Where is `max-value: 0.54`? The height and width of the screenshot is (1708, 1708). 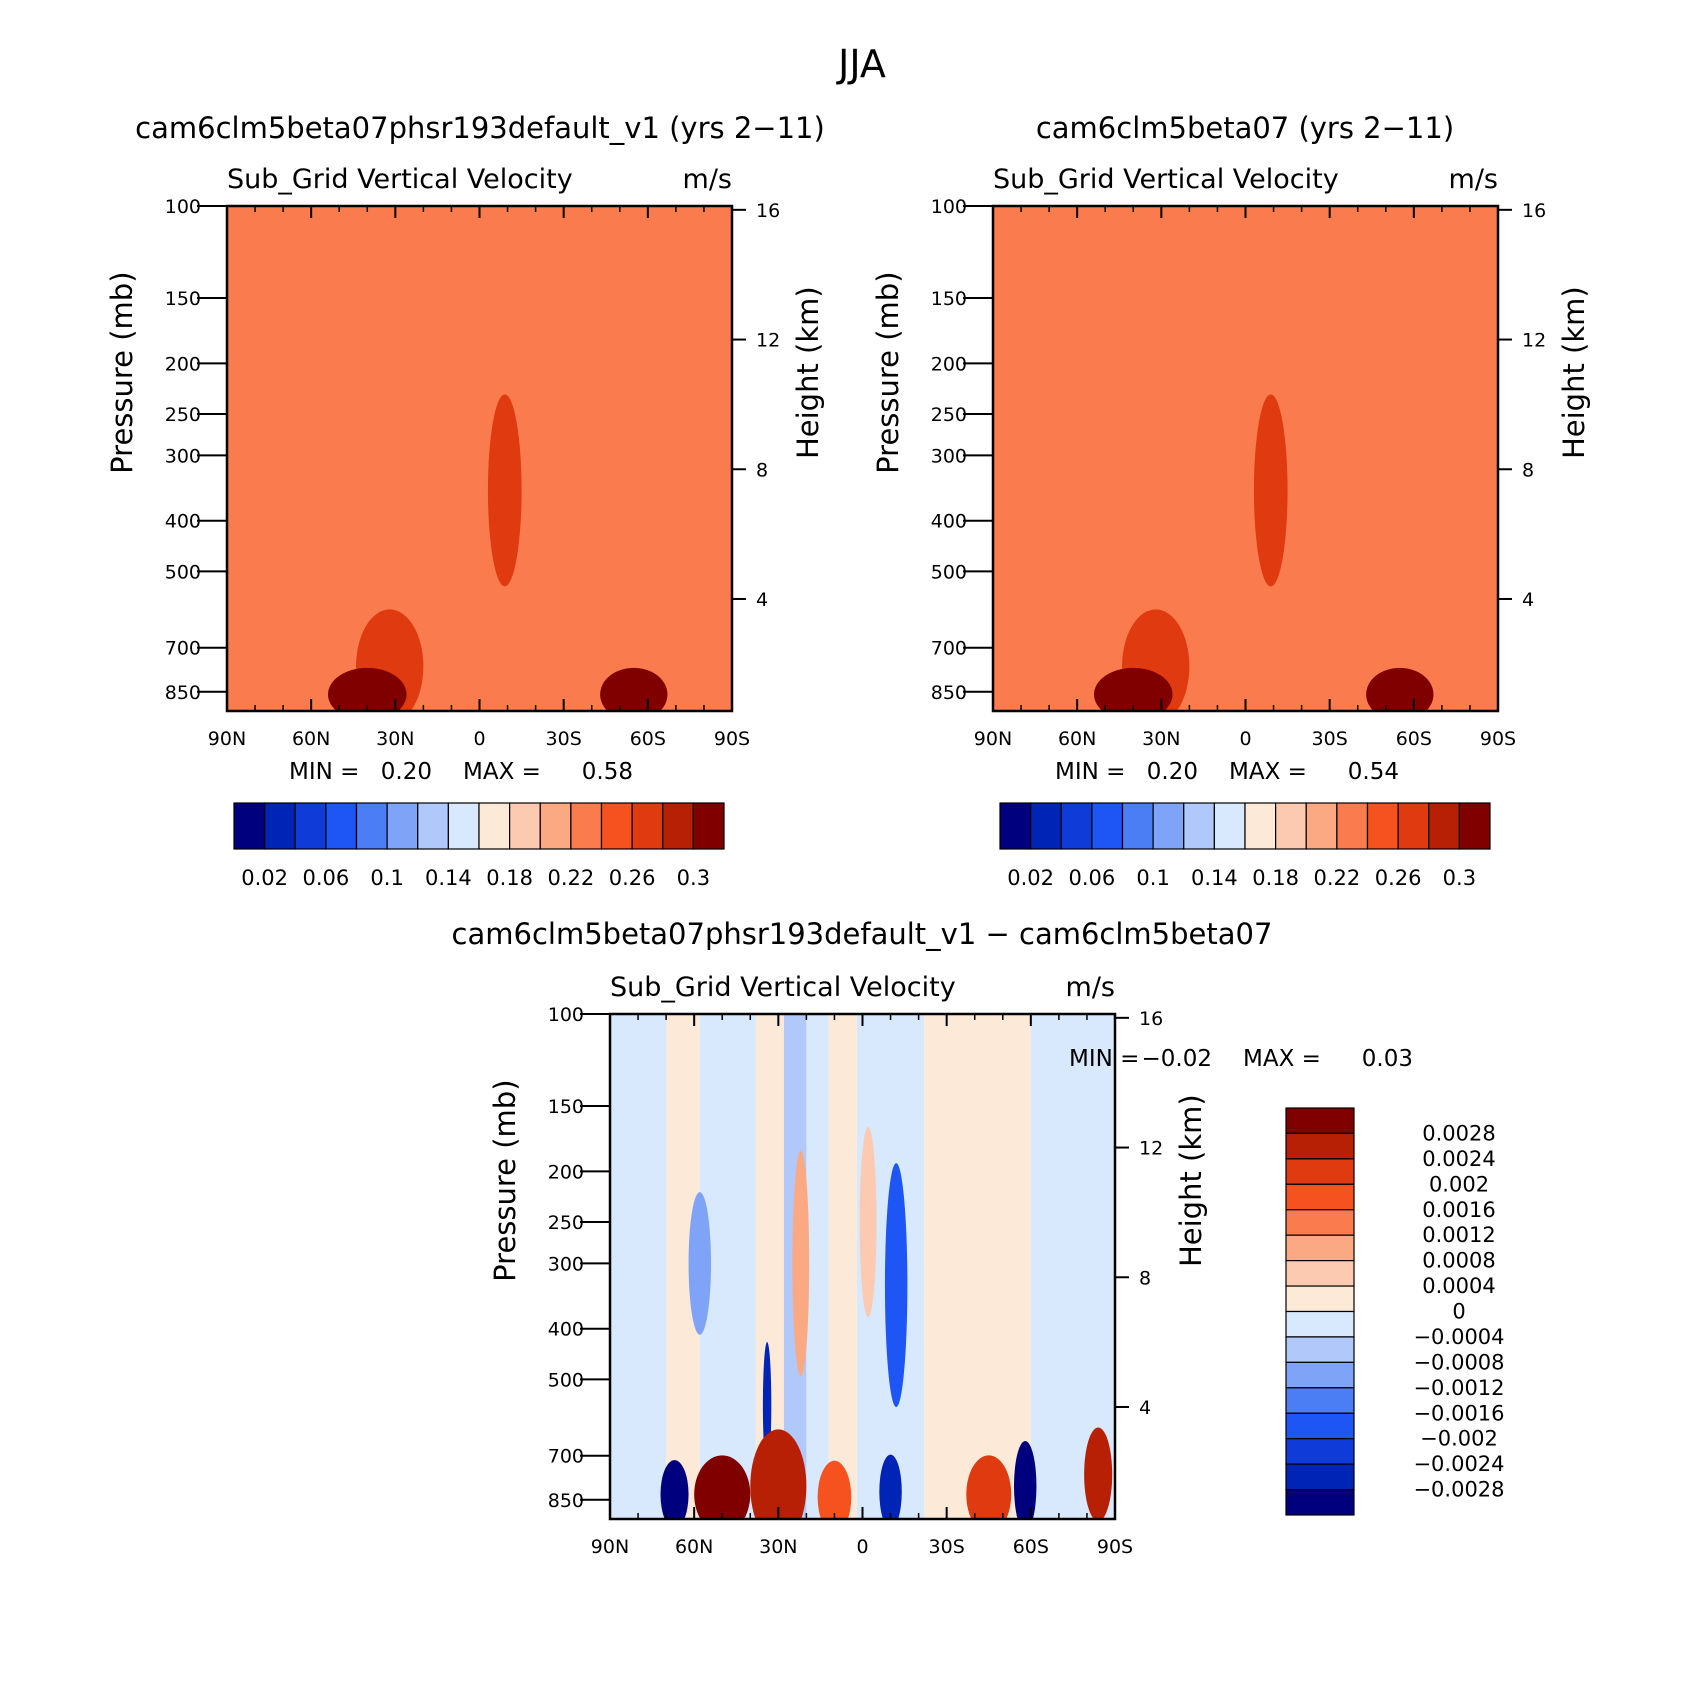
max-value: 0.54 is located at coordinates (1373, 772).